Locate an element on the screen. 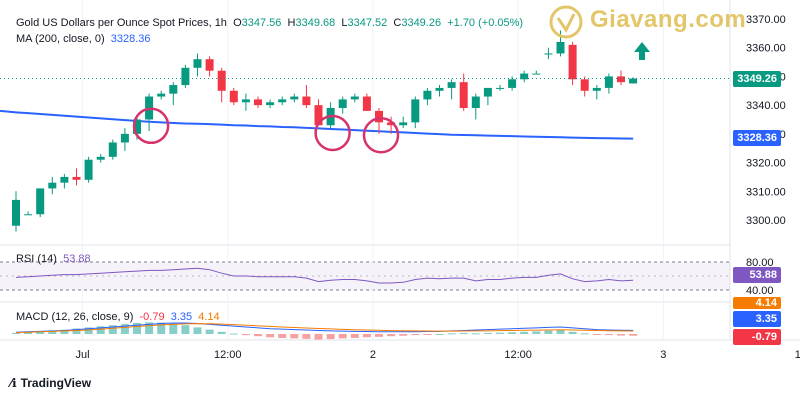 The image size is (800, 400). time-tick-label: 2 is located at coordinates (373, 355).